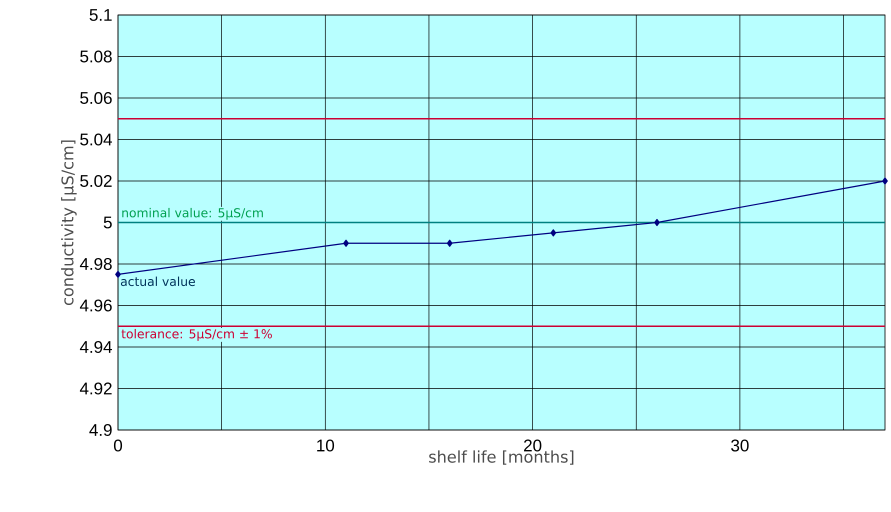  What do you see at coordinates (96, 140) in the screenshot?
I see `y-tick-label: 5.04` at bounding box center [96, 140].